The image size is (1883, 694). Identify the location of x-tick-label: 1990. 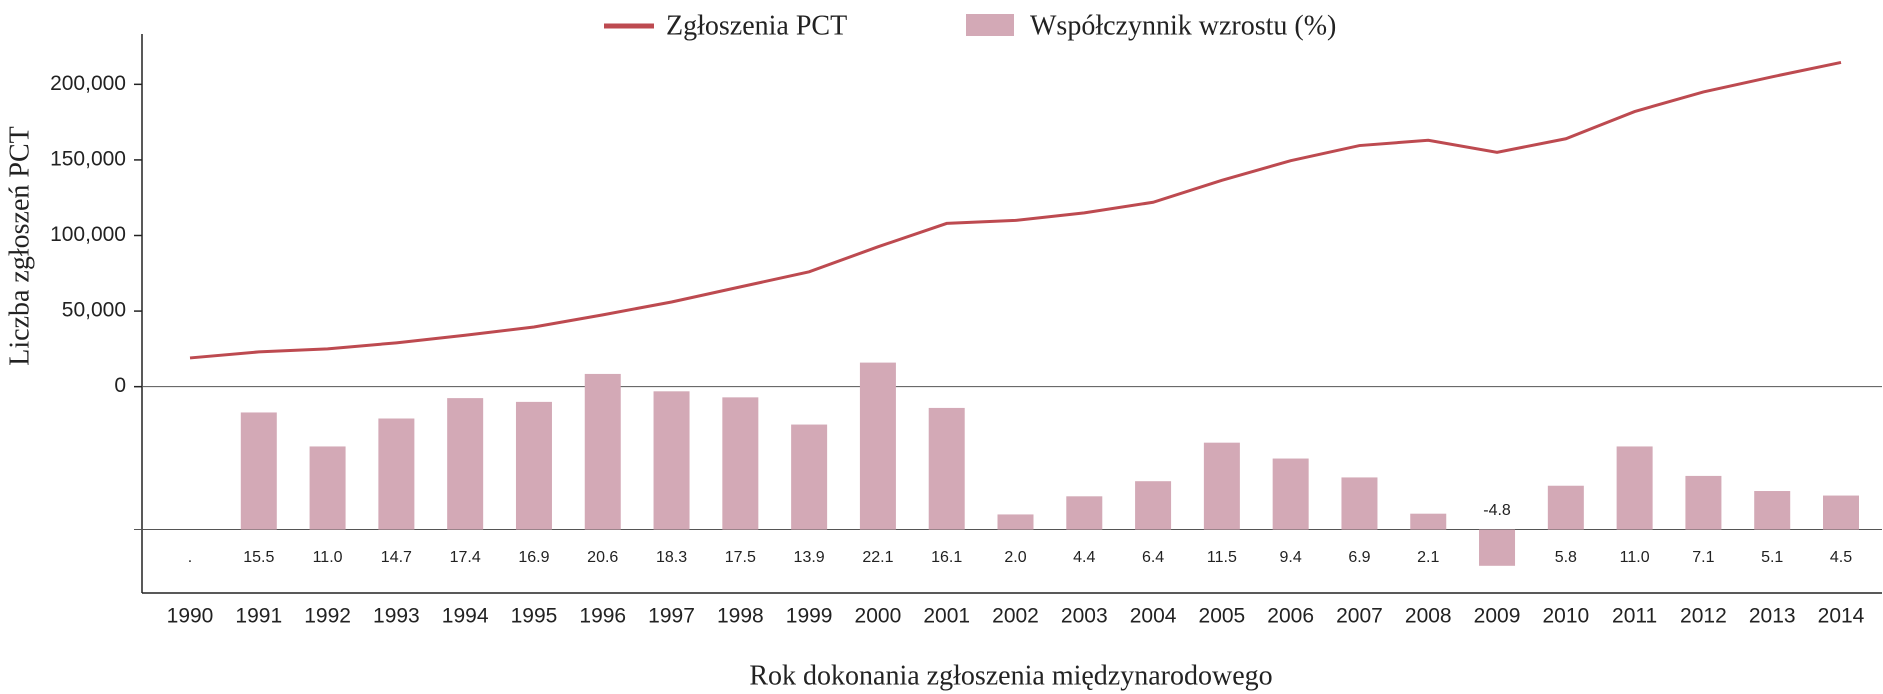
(190, 616).